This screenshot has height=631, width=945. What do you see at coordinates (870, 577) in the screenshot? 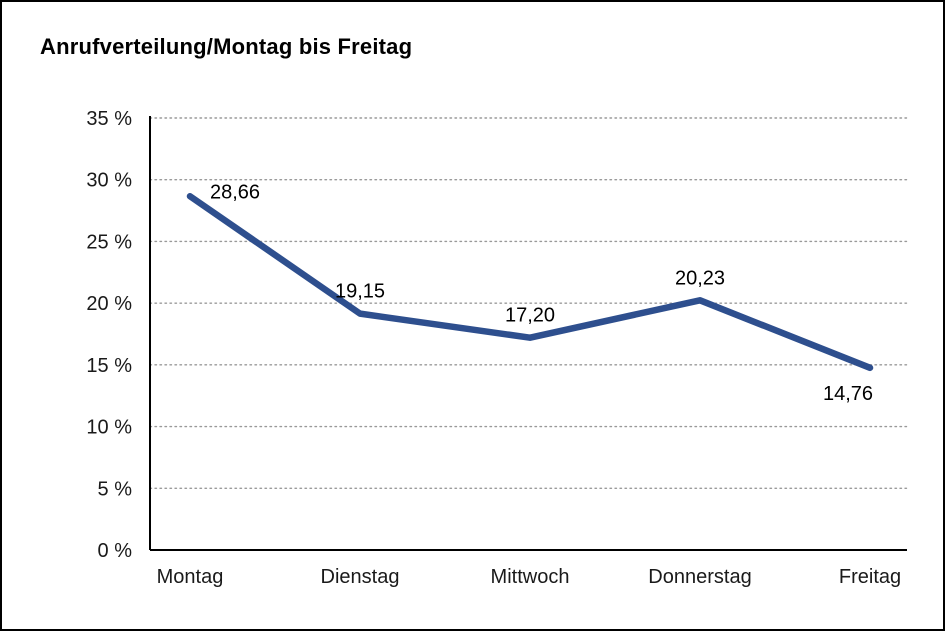
I see `x-tick-label: Freitag` at bounding box center [870, 577].